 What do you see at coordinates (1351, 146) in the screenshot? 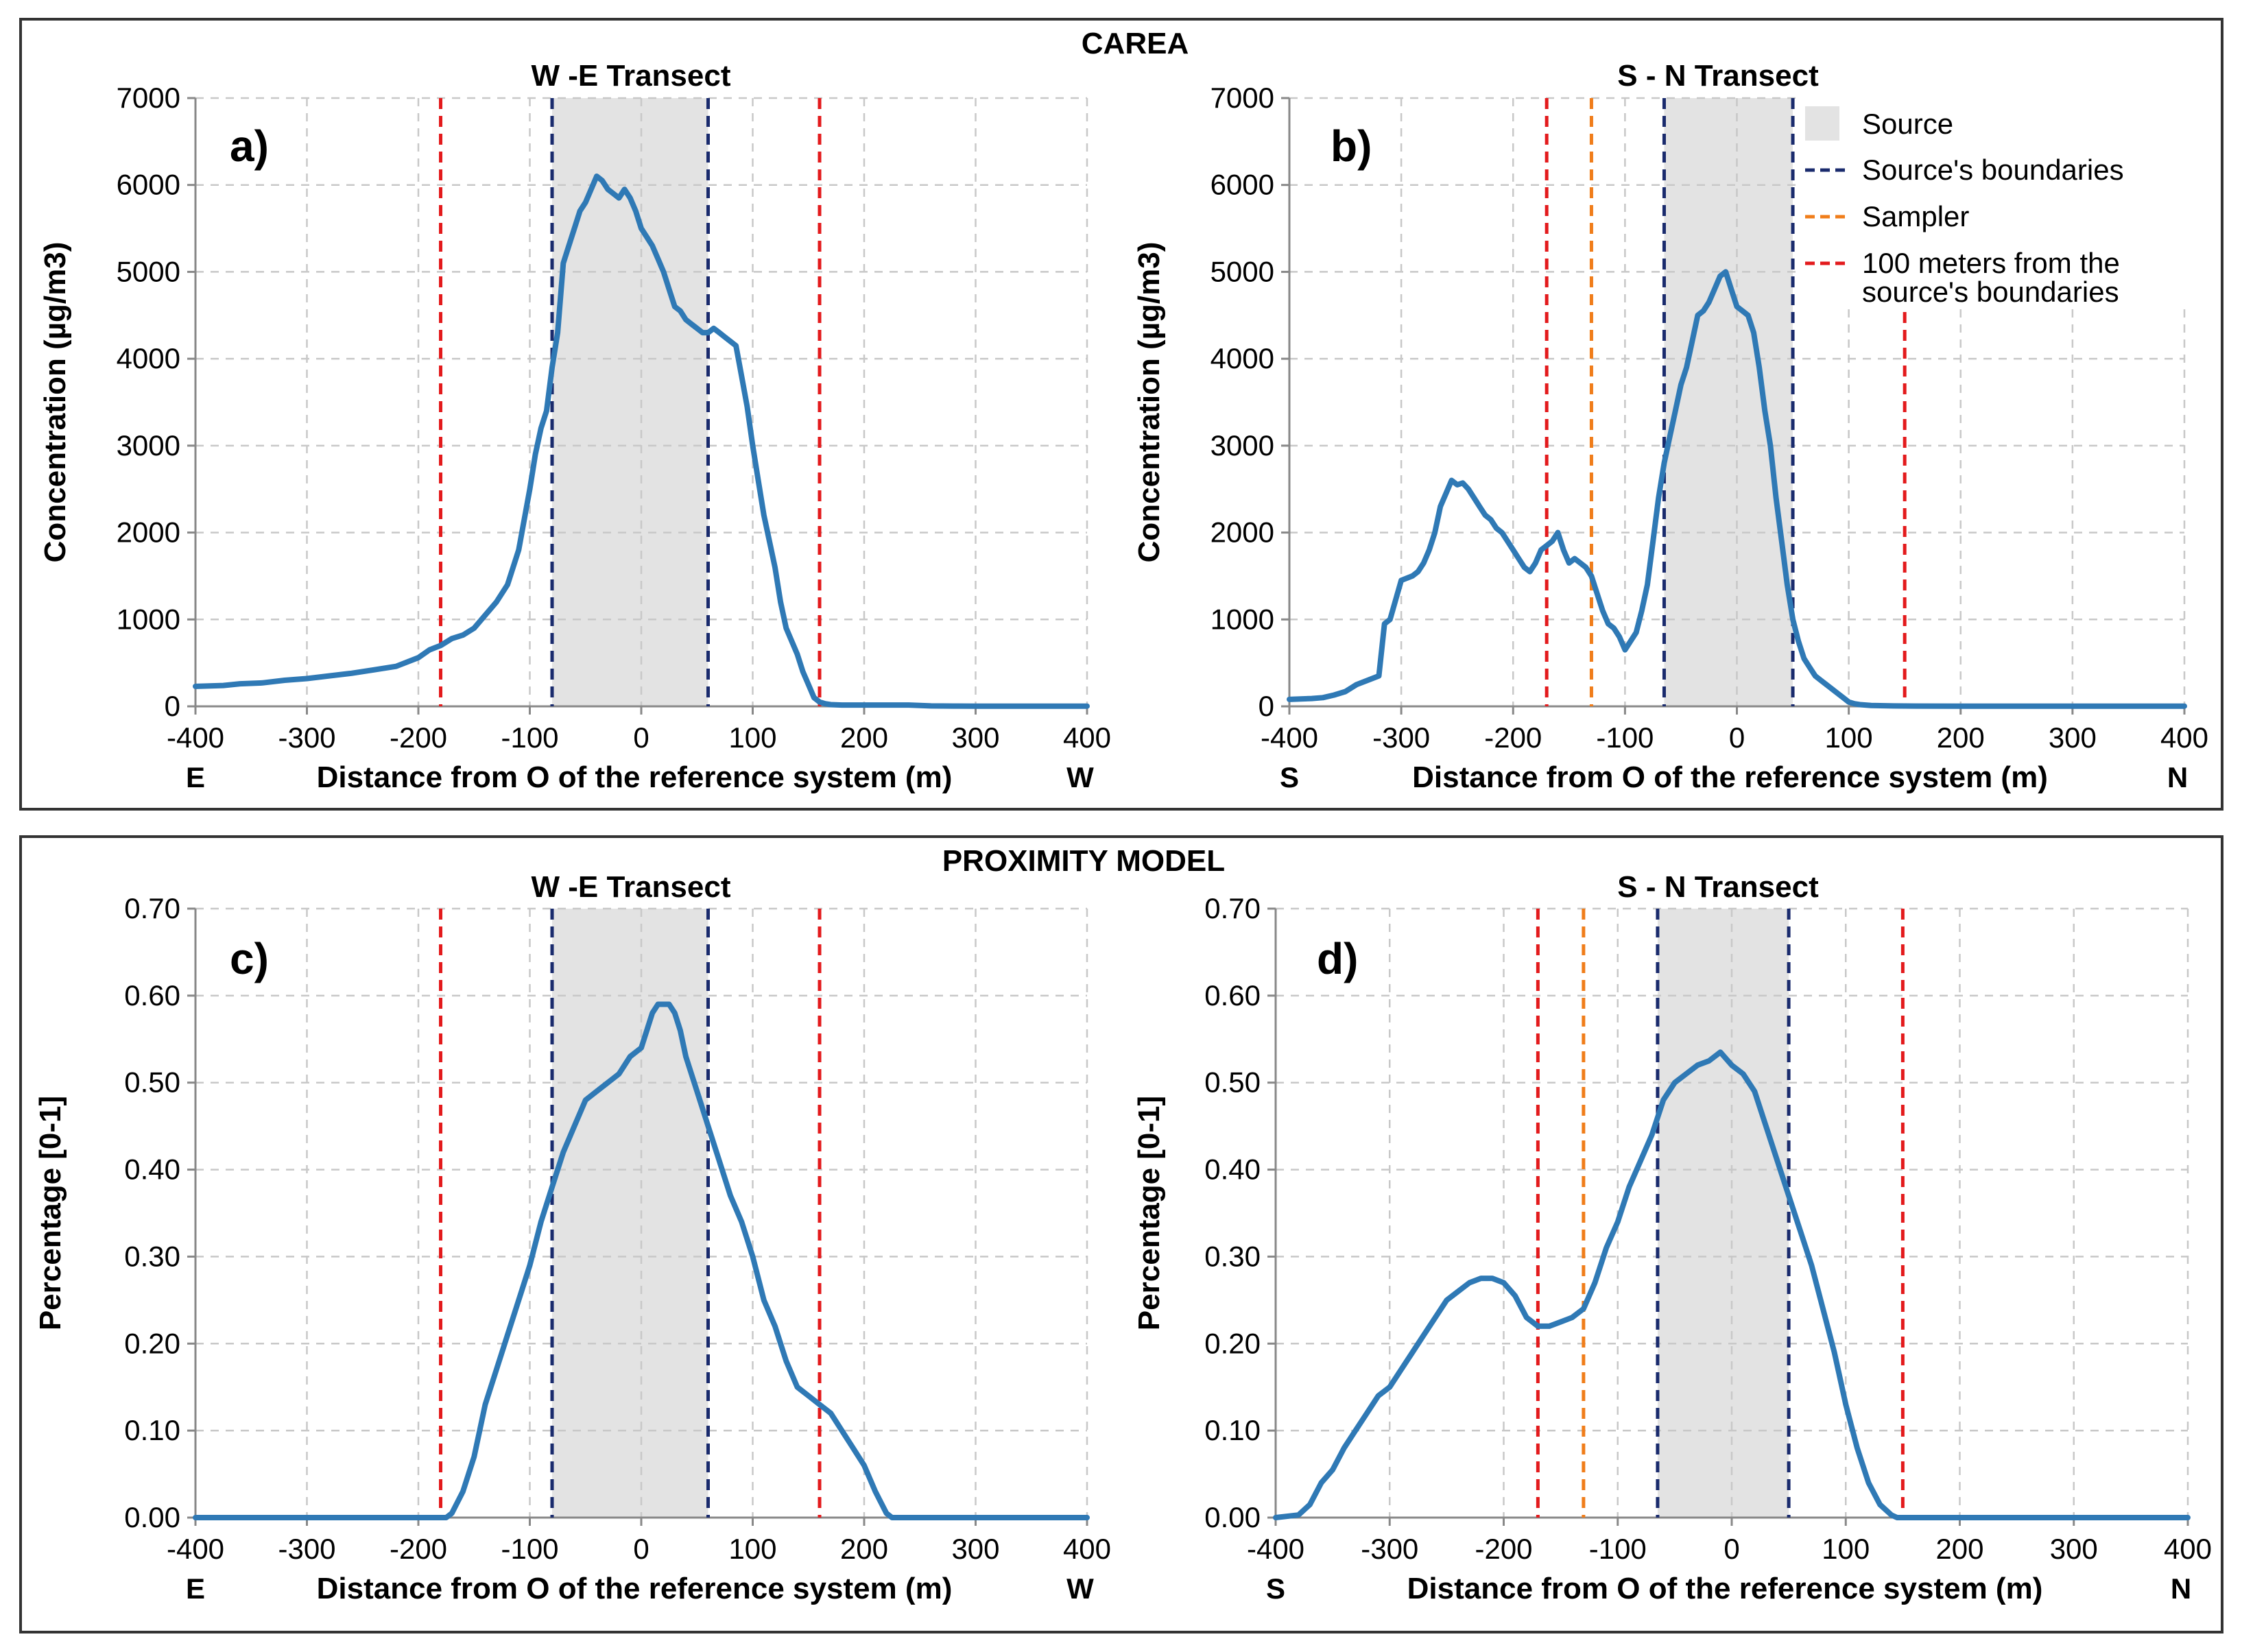
I see `panel-letter: b)` at bounding box center [1351, 146].